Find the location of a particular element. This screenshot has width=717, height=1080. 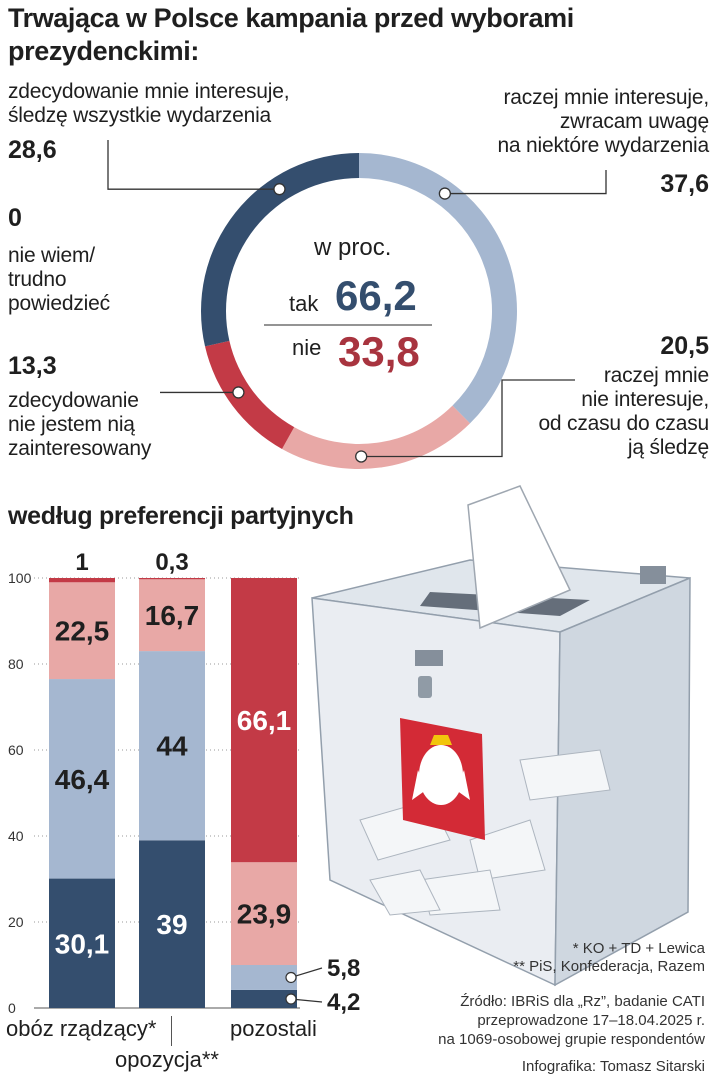

polish-eagle-emblem is located at coordinates (442, 779).